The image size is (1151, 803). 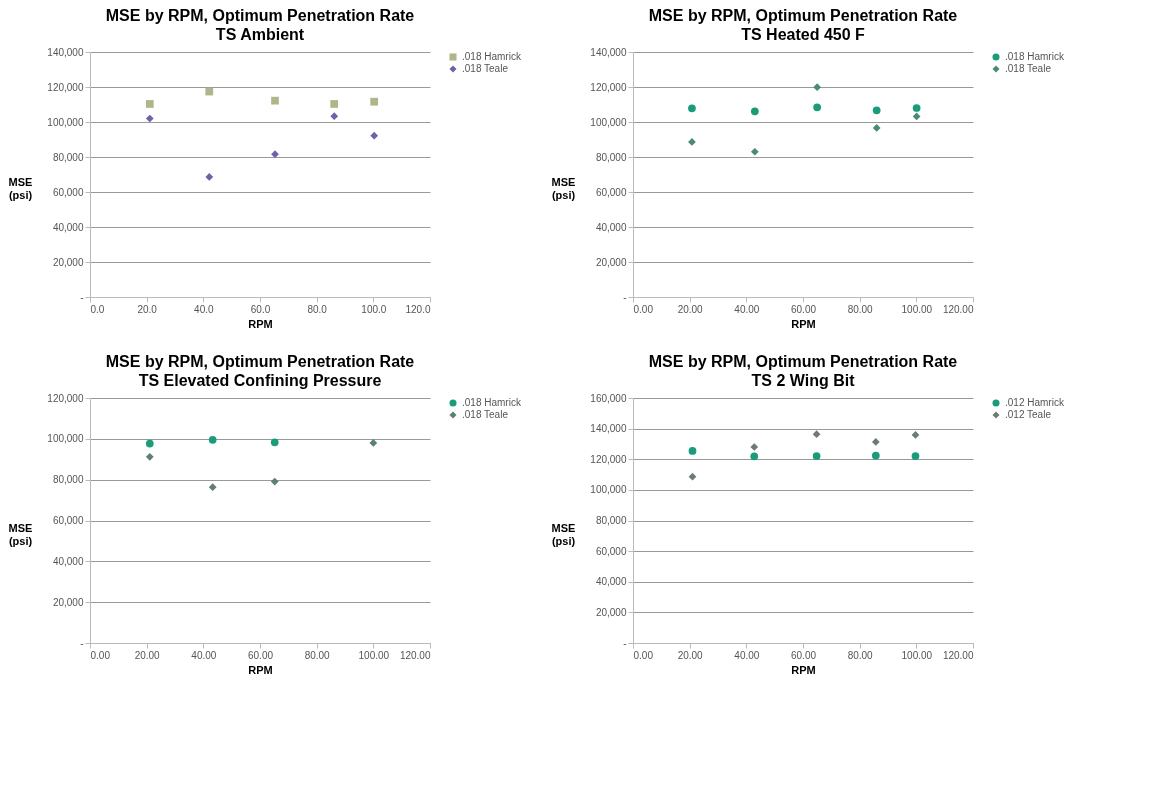 I want to click on x-tick-label: 0.0, so click(x=97, y=309).